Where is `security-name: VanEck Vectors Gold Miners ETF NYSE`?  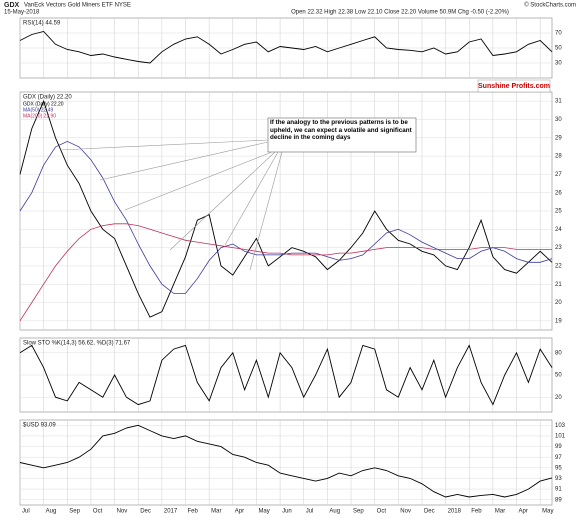 security-name: VanEck Vectors Gold Miners ETF NYSE is located at coordinates (77, 6).